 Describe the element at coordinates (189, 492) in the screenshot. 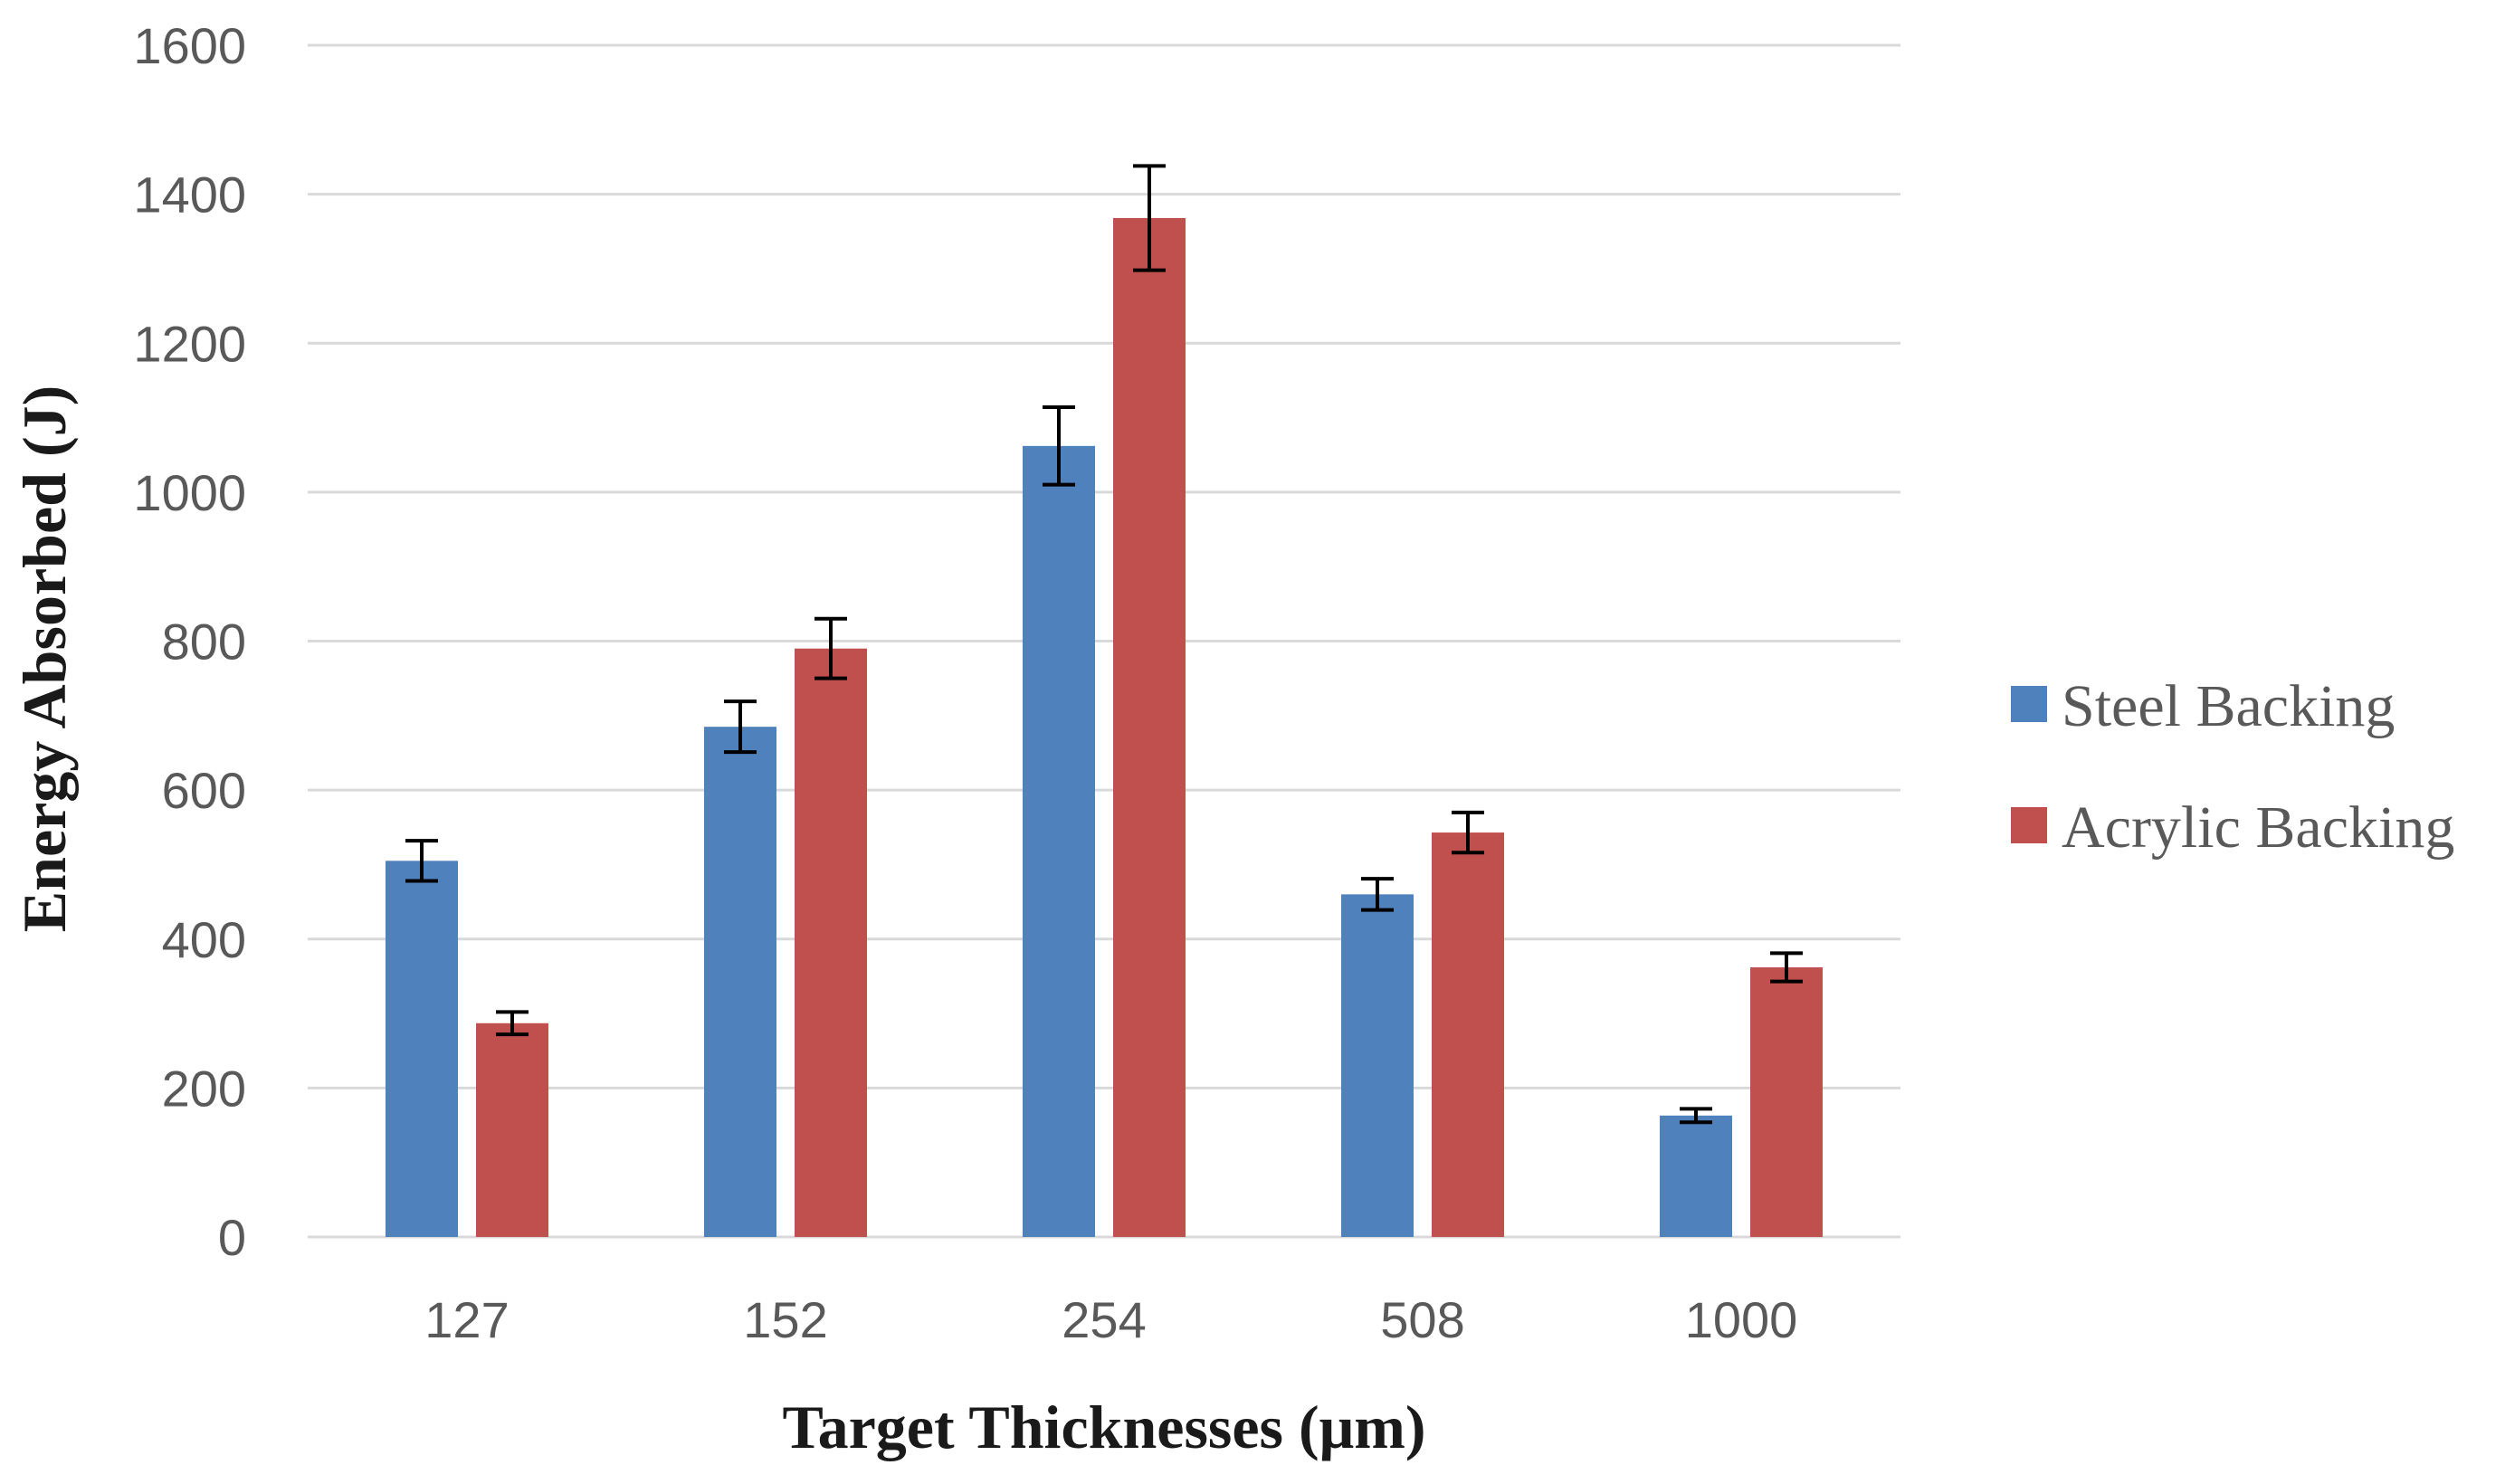

I see `y-tick-label: 1000` at that location.